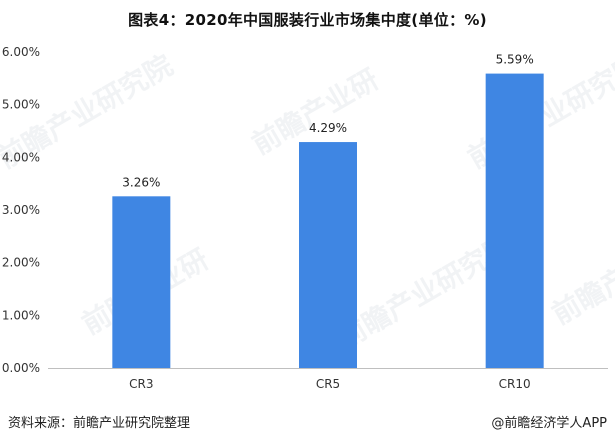 Image resolution: width=615 pixels, height=440 pixels. I want to click on chart-title: 图表4：2020年中国服装行业市场集中度(单位：%), so click(307, 20).